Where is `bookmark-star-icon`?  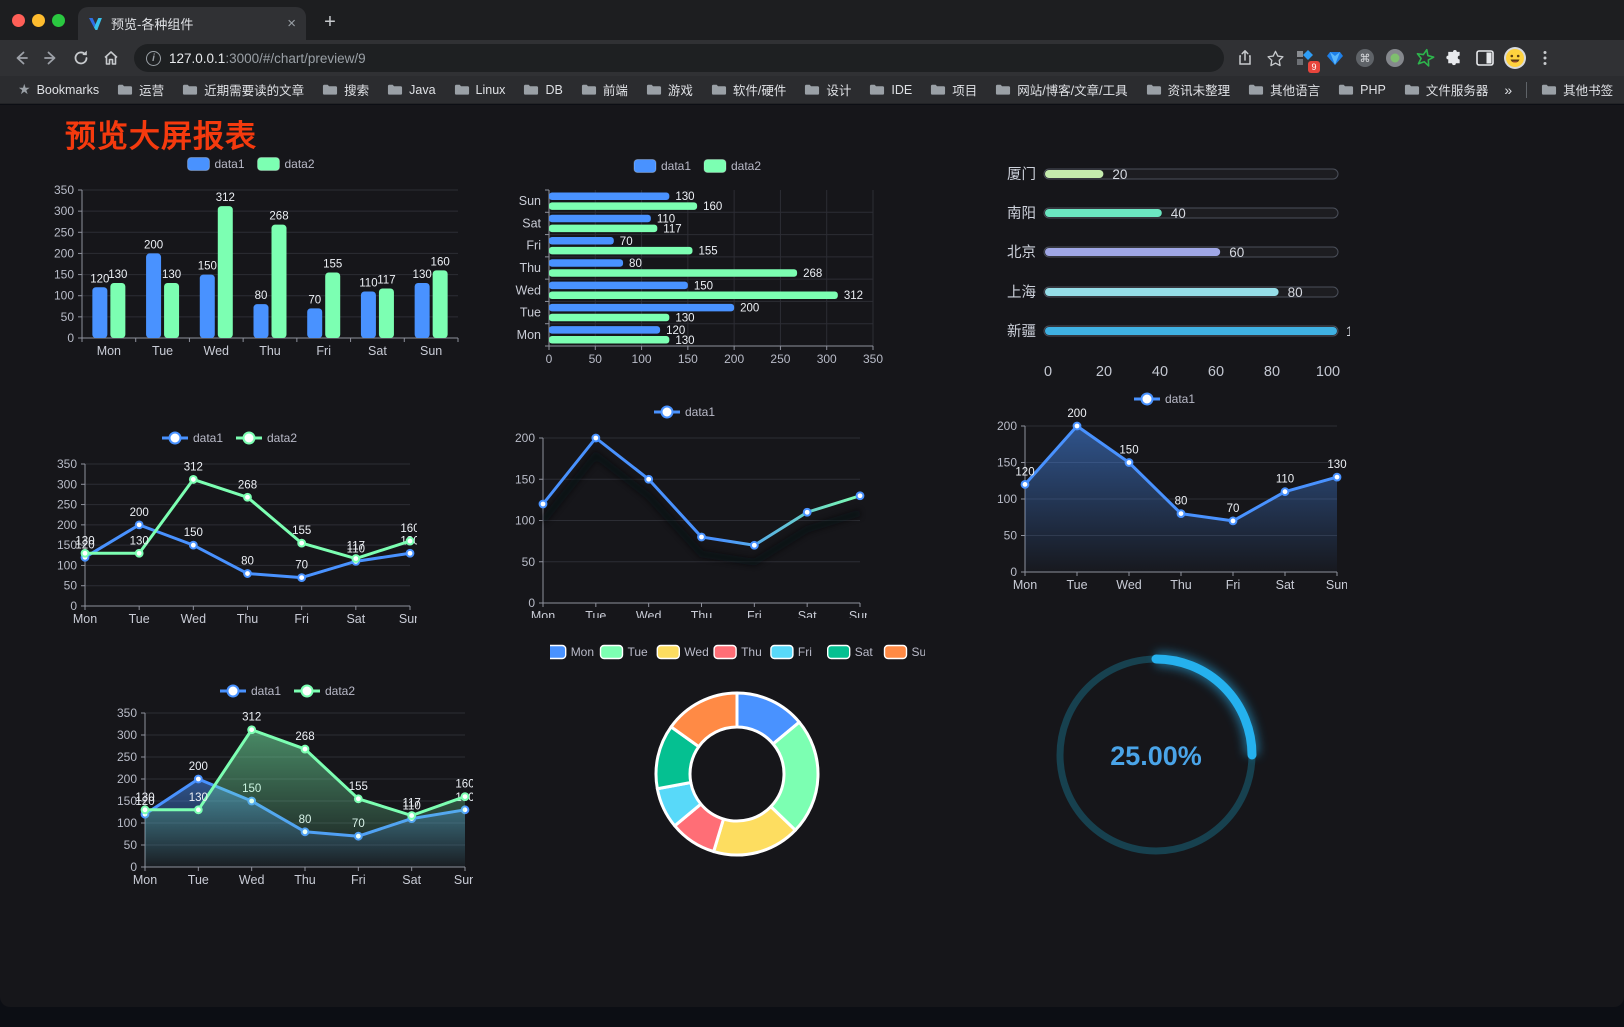
bookmark-star-icon is located at coordinates (1275, 58).